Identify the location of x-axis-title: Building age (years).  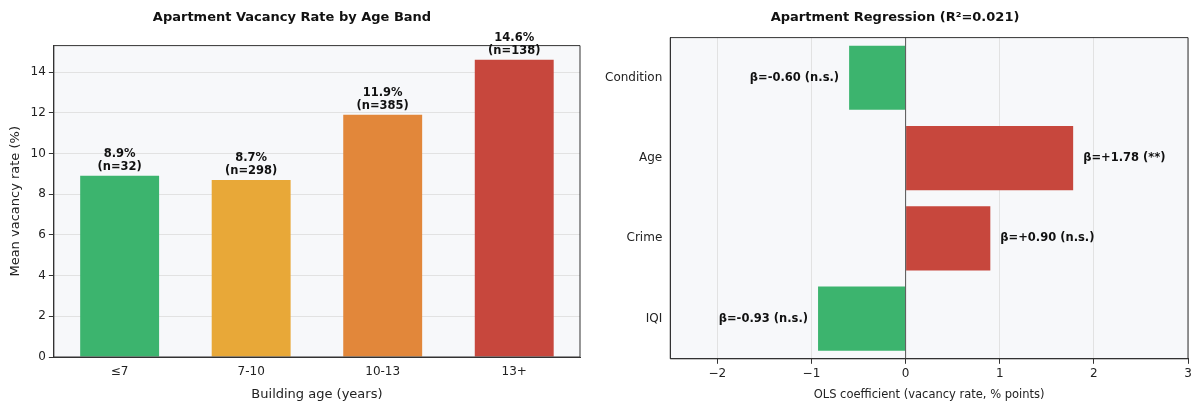
(317, 393).